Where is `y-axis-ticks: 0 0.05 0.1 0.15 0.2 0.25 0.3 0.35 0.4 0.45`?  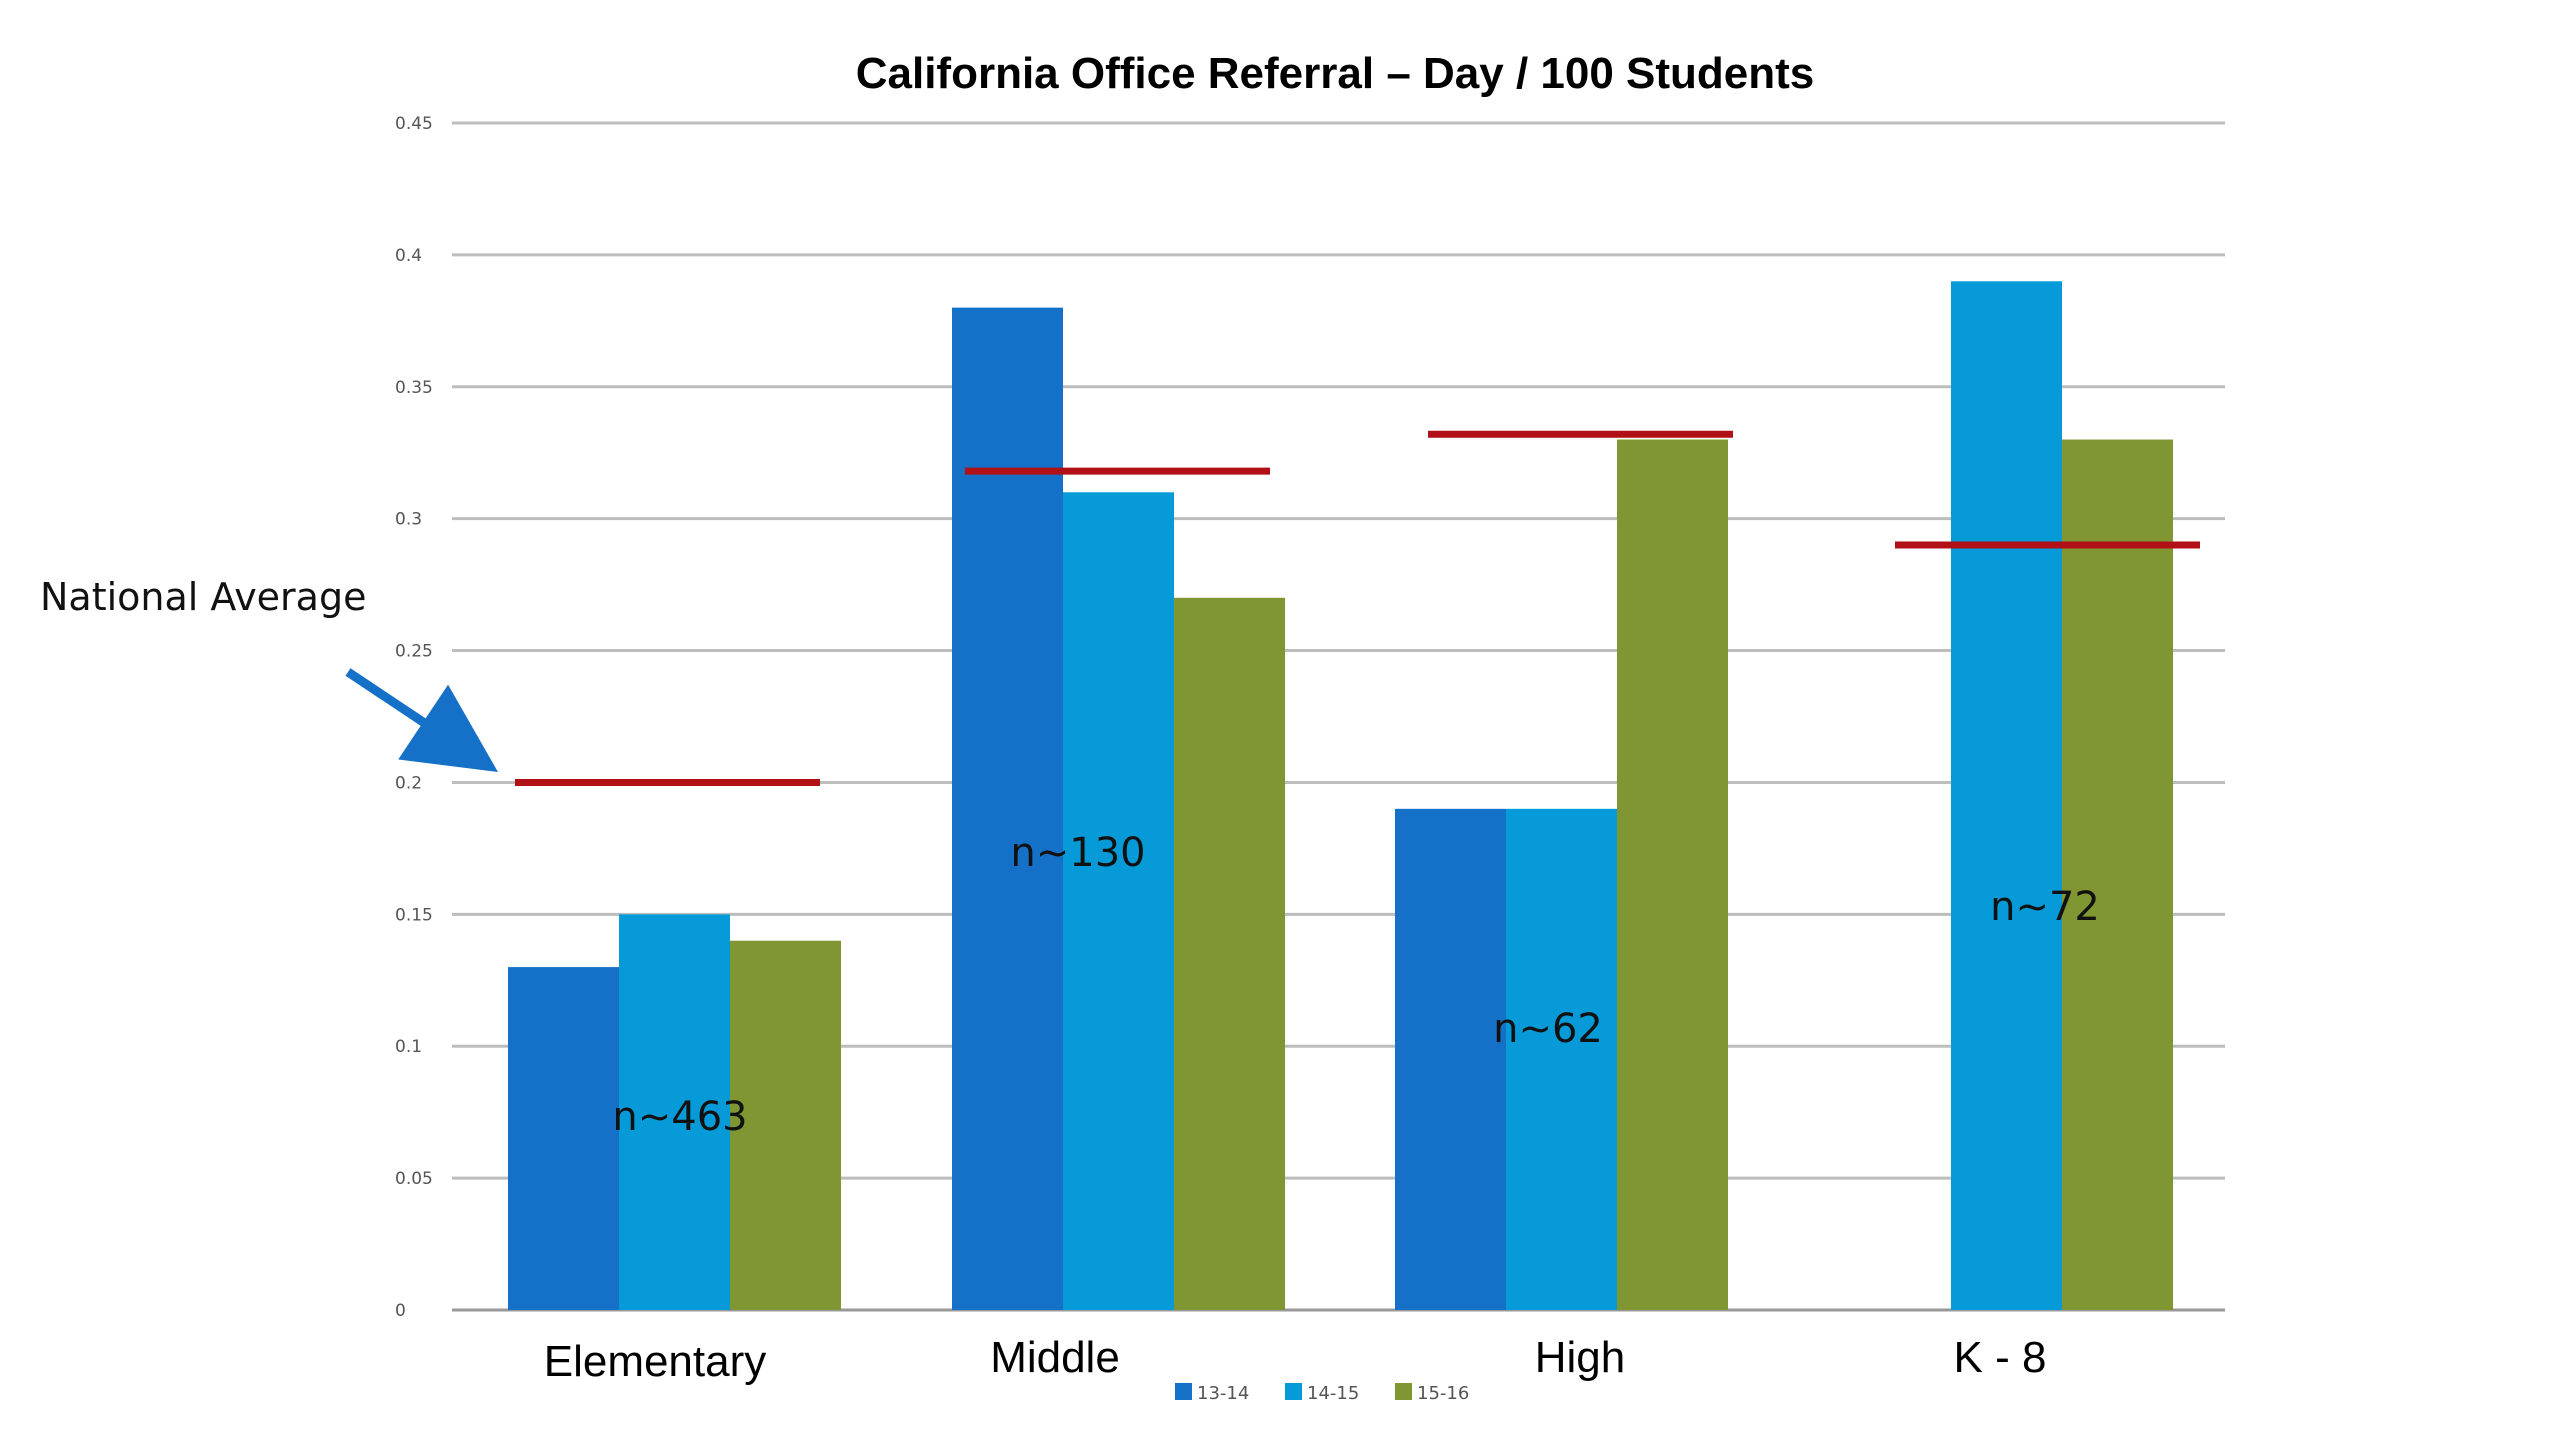 y-axis-ticks: 0 0.05 0.1 0.15 0.2 0.25 0.3 0.35 0.4 0.45 is located at coordinates (414, 717).